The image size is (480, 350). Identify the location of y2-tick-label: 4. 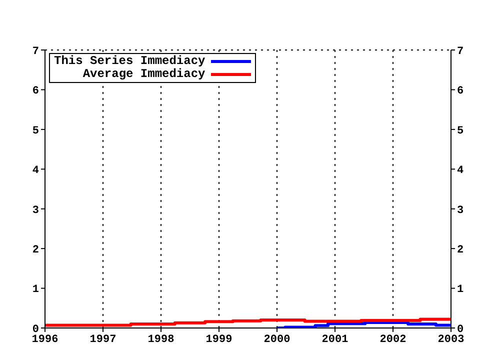
(460, 171).